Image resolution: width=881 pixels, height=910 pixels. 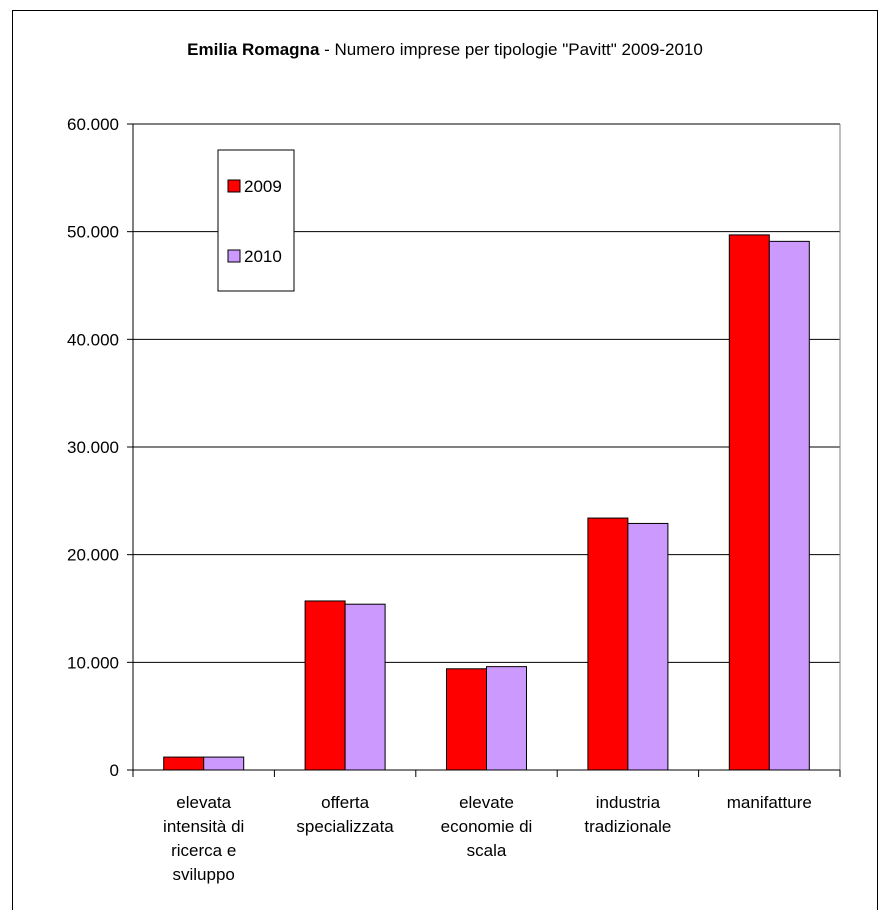 I want to click on tick-labels: 0 10.000 20.000 30.000 40.000 50.000 60.000, so click(x=93, y=447).